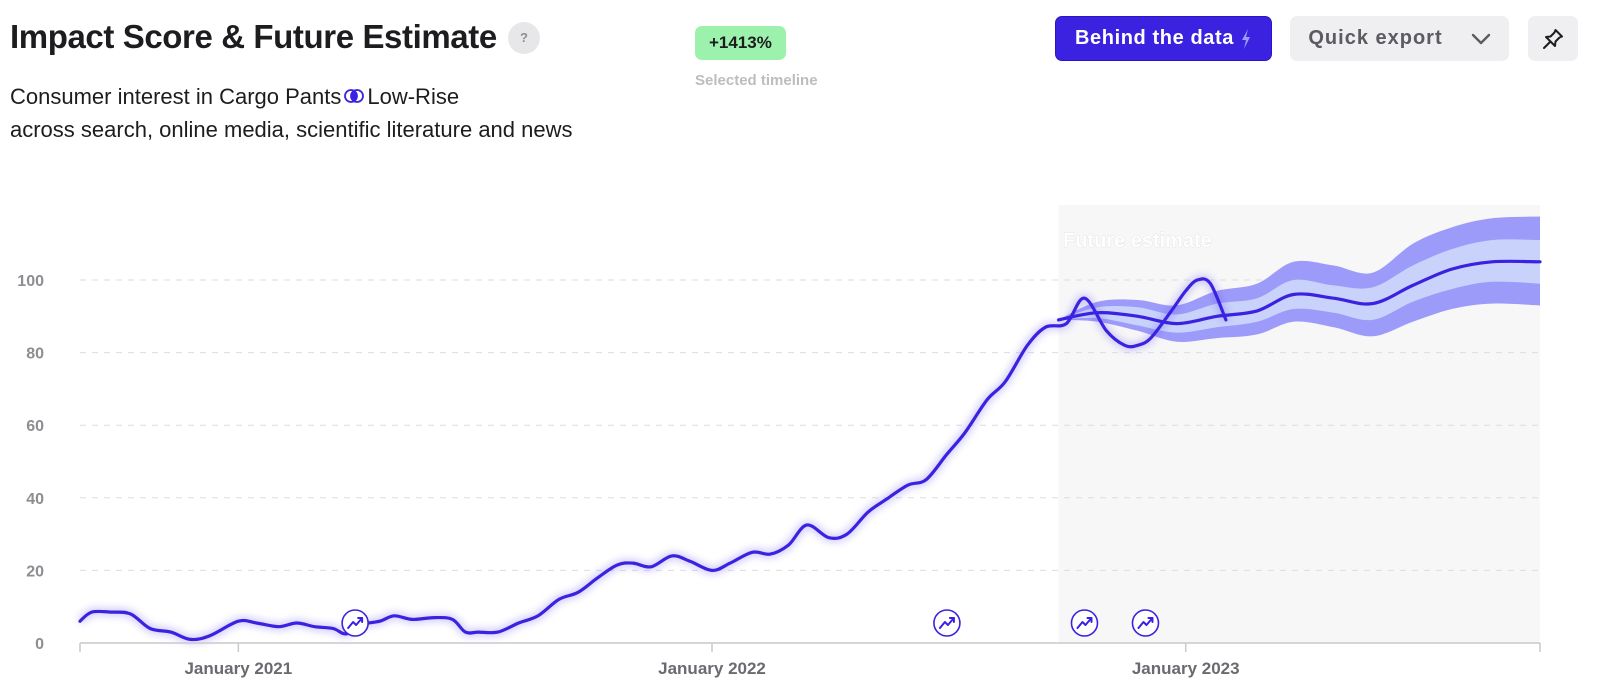  I want to click on page-title: Impact Score & Future Estimate, so click(253, 36).